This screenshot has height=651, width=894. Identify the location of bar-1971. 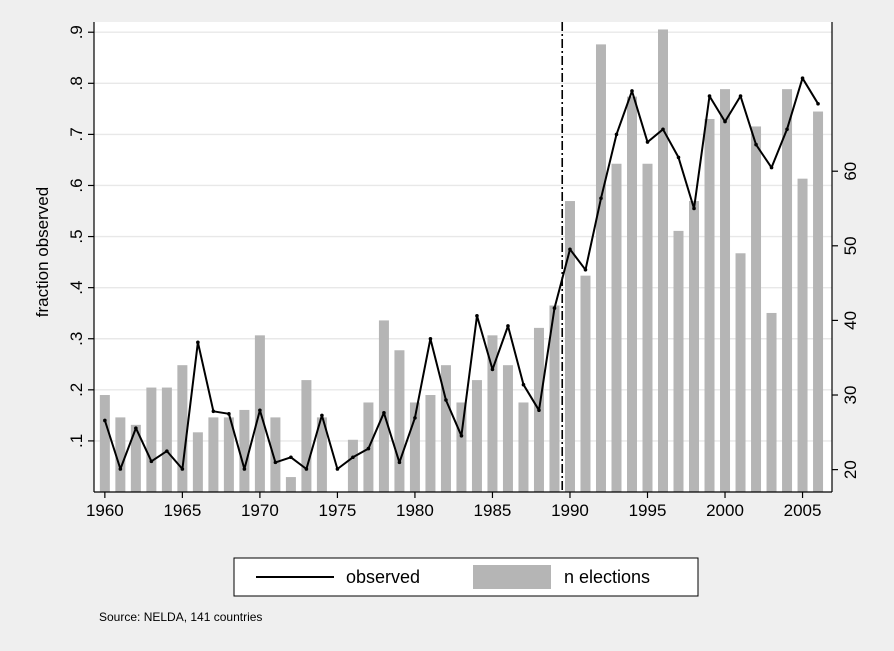
(275, 454).